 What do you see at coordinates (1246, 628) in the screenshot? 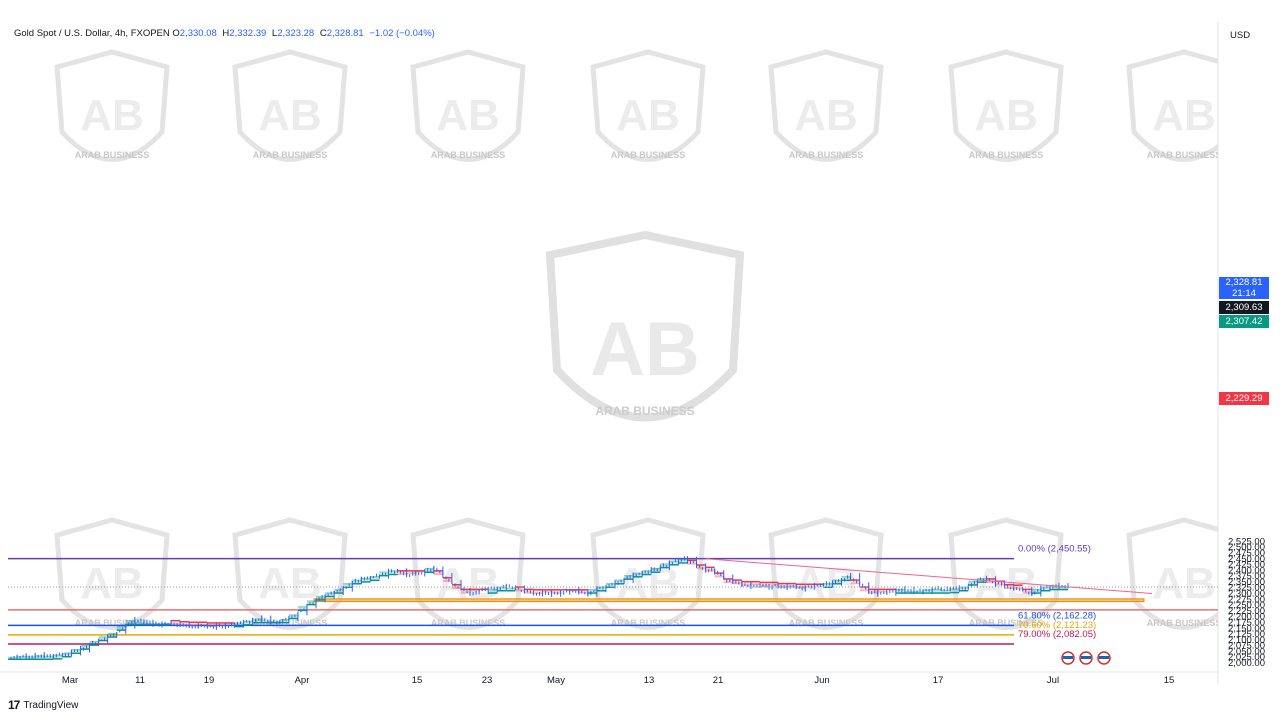
I see `price-tick-label: 2,150.00` at bounding box center [1246, 628].